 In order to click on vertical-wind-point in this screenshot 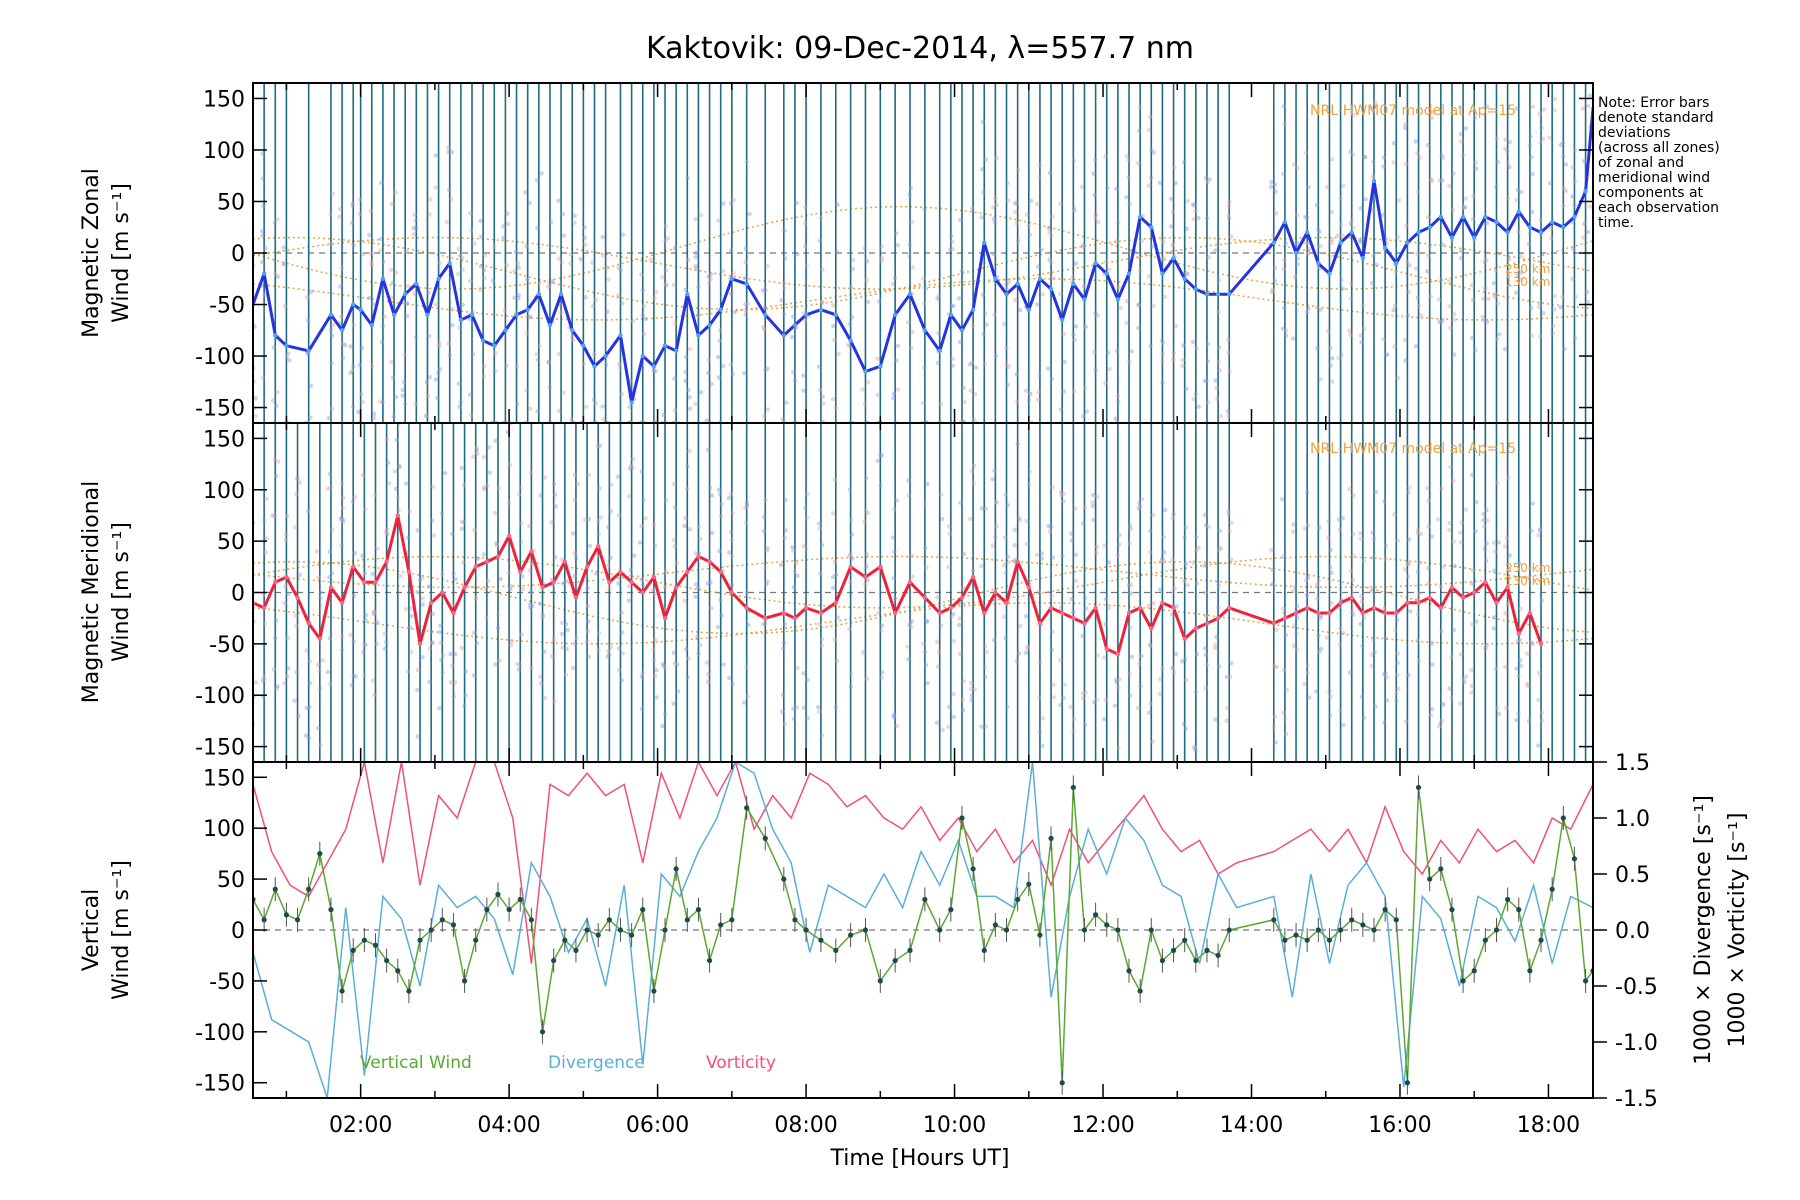, I will do `click(1073, 787)`.